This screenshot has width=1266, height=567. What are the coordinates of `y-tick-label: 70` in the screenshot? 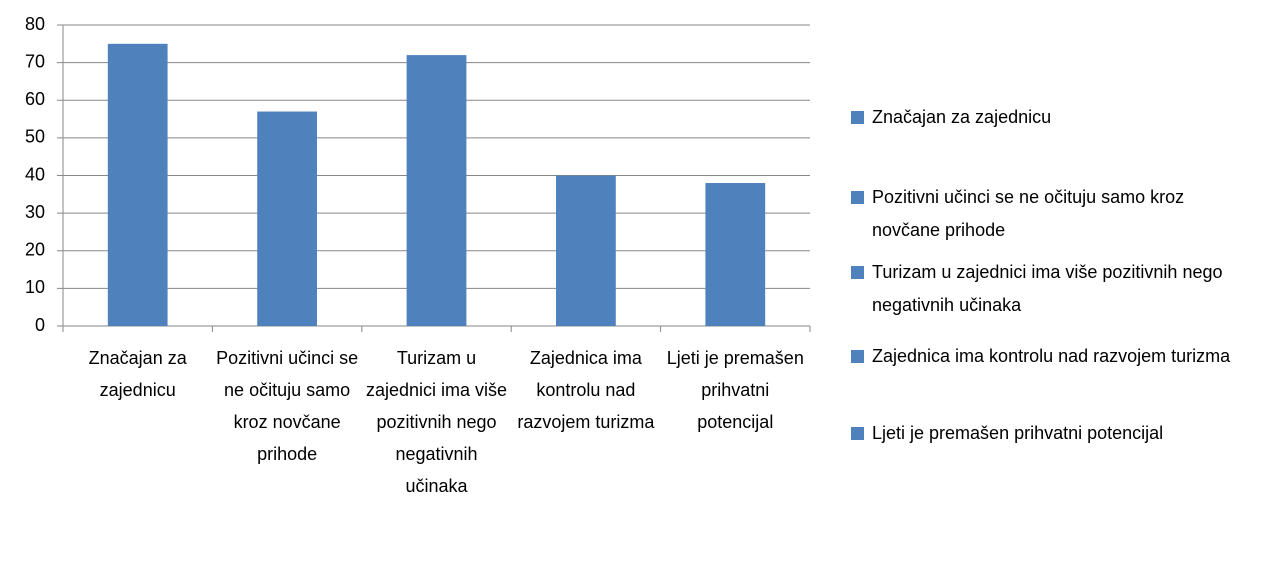 It's located at (35, 61).